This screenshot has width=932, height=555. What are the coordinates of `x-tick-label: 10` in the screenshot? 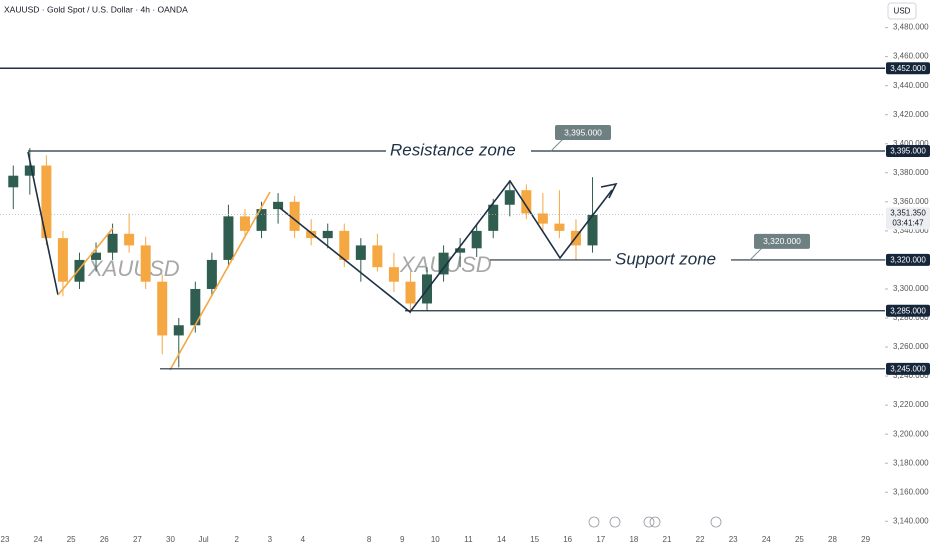 It's located at (435, 539).